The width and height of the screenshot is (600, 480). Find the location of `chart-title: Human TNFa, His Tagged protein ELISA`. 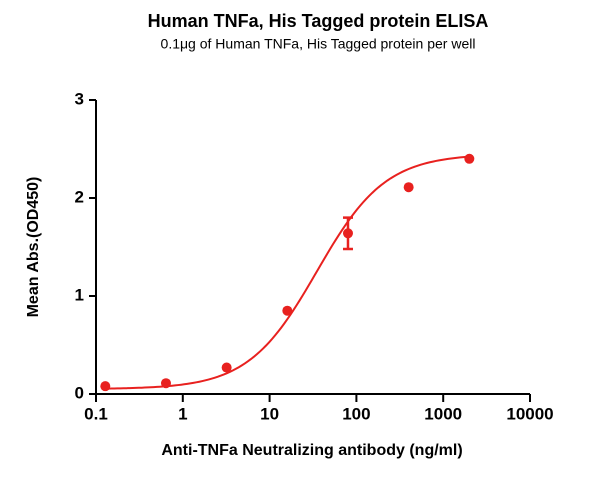

chart-title: Human TNFa, His Tagged protein ELISA is located at coordinates (318, 21).